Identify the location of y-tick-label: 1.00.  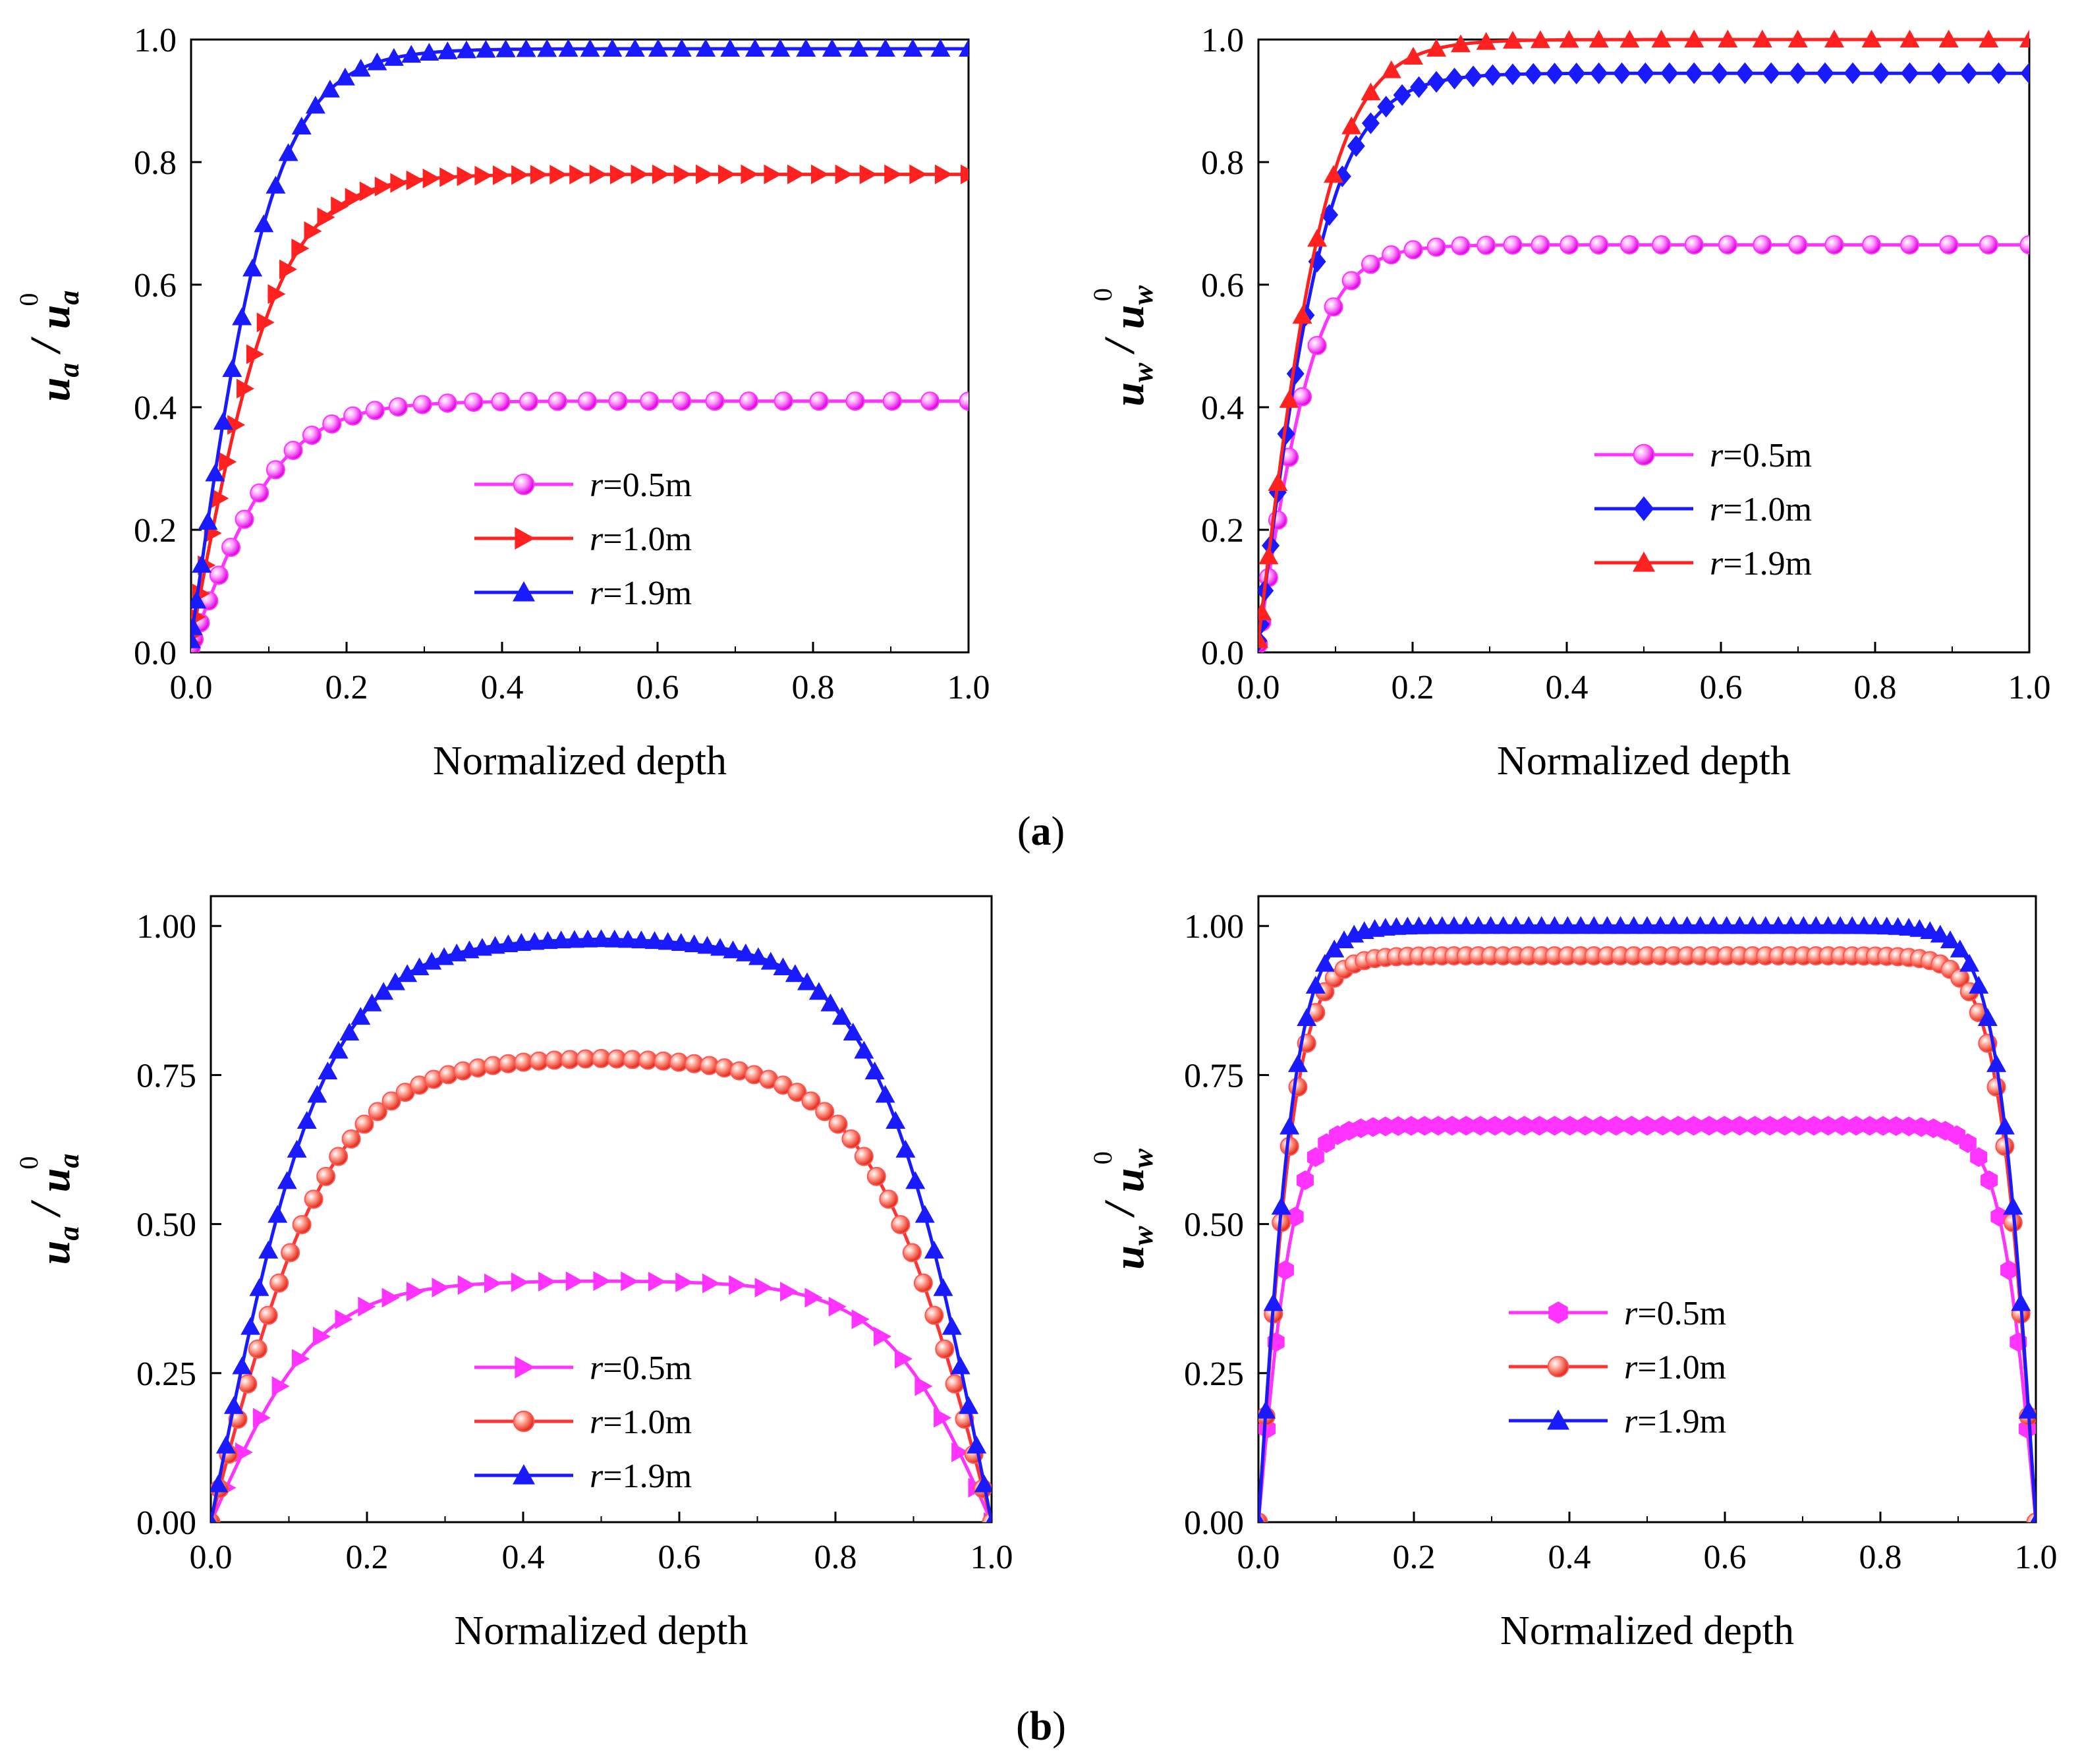
(166, 927).